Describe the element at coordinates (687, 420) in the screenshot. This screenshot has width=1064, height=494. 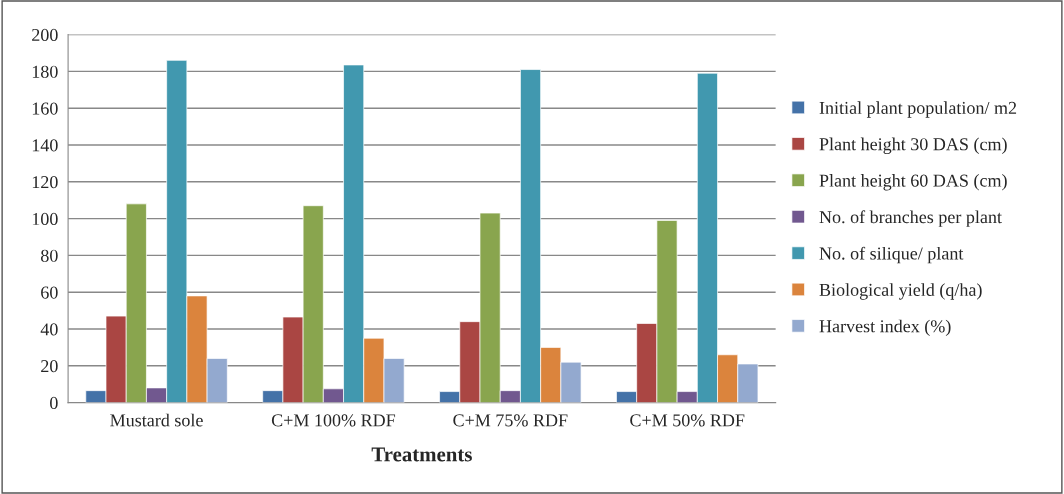
I see `x-tick-label: C+M 50% RDF` at that location.